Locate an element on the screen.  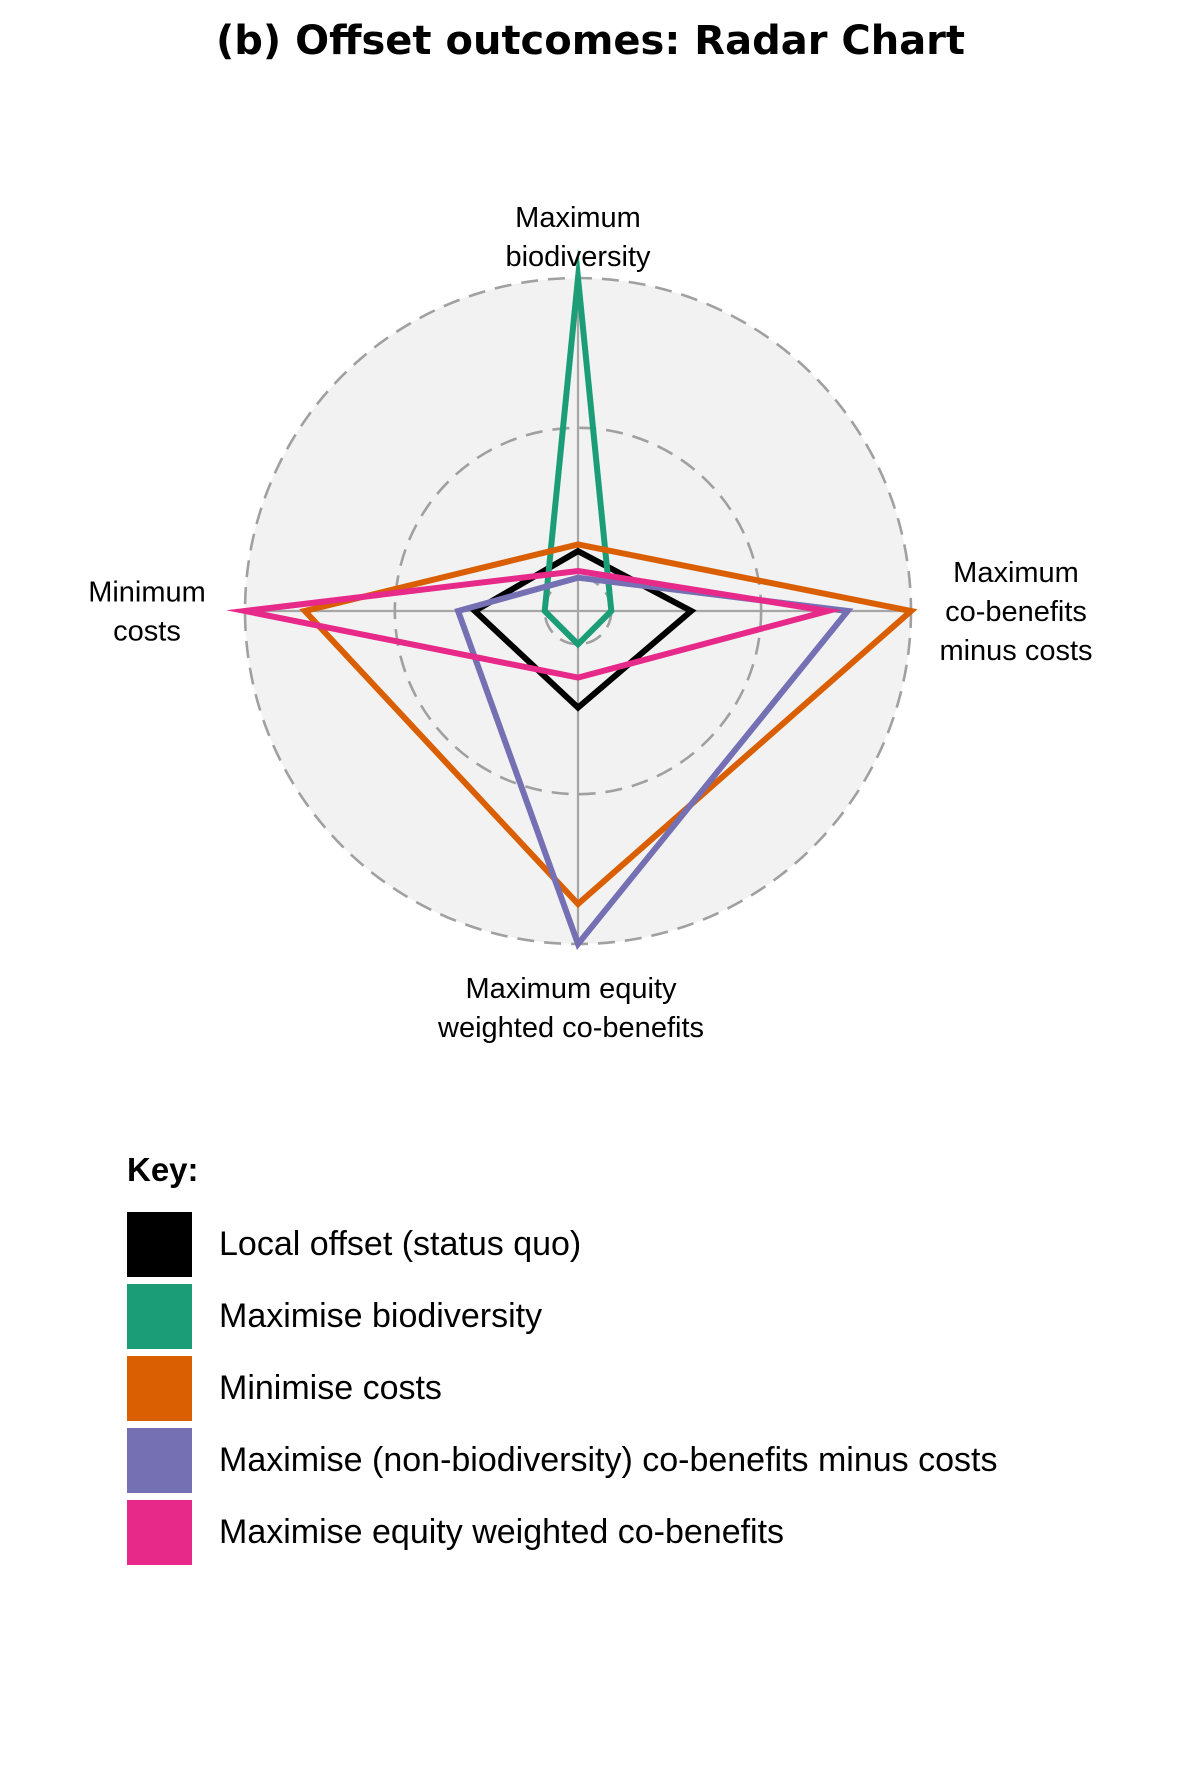
axis-label-1-line-1: co-benefits is located at coordinates (1016, 612).